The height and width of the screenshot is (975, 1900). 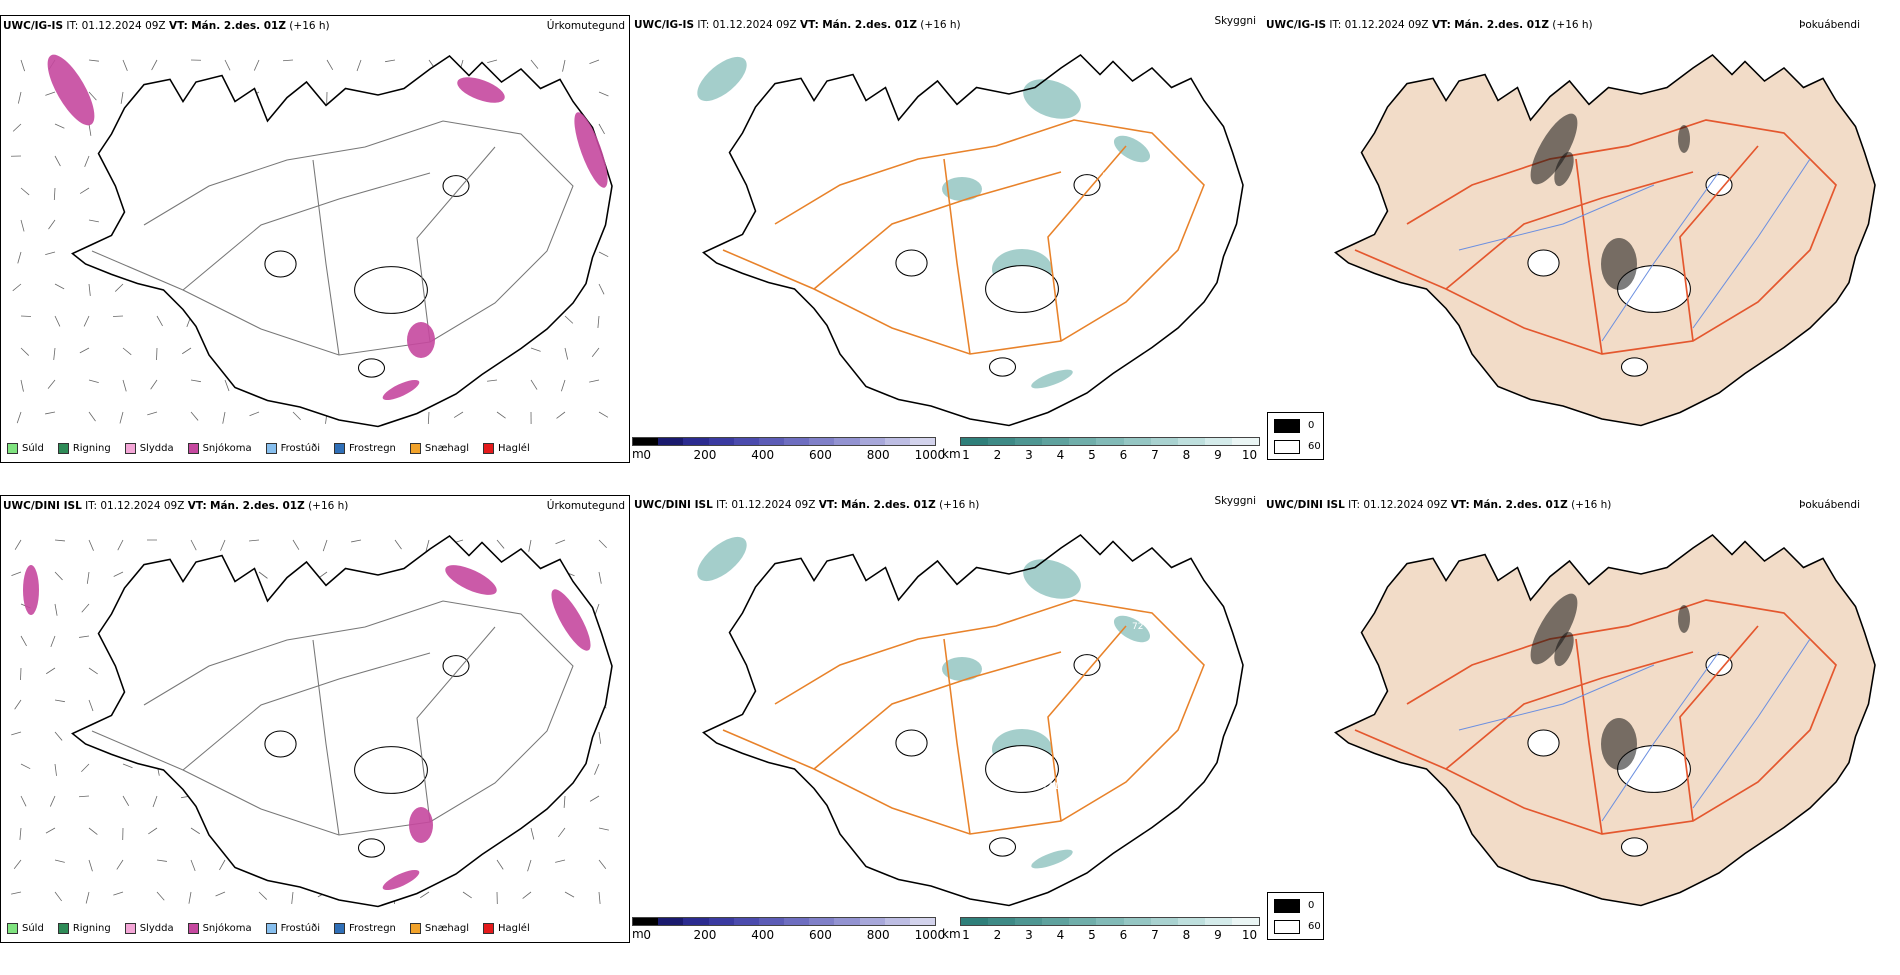 I want to click on colorbar-tick: 0, so click(x=647, y=935).